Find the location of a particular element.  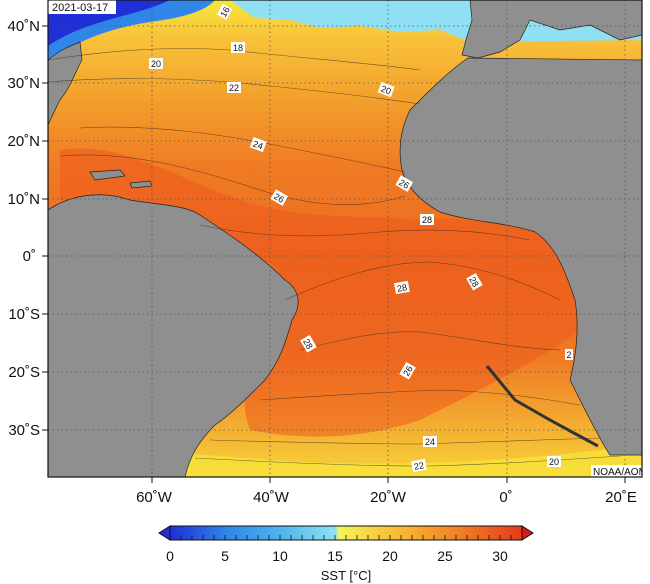

colorbar-tick-label: 30 is located at coordinates (500, 556).